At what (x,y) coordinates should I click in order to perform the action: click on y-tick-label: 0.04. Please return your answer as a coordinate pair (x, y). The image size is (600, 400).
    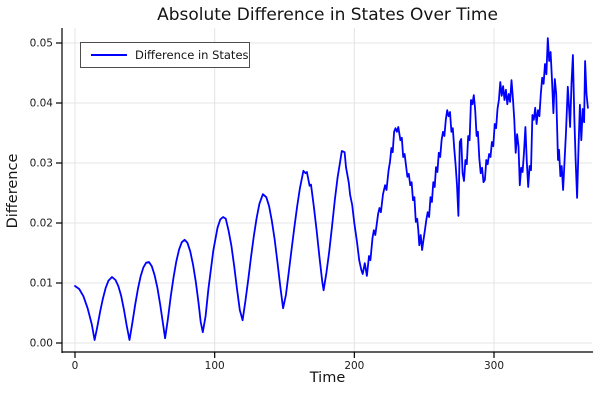
    Looking at the image, I should click on (42, 104).